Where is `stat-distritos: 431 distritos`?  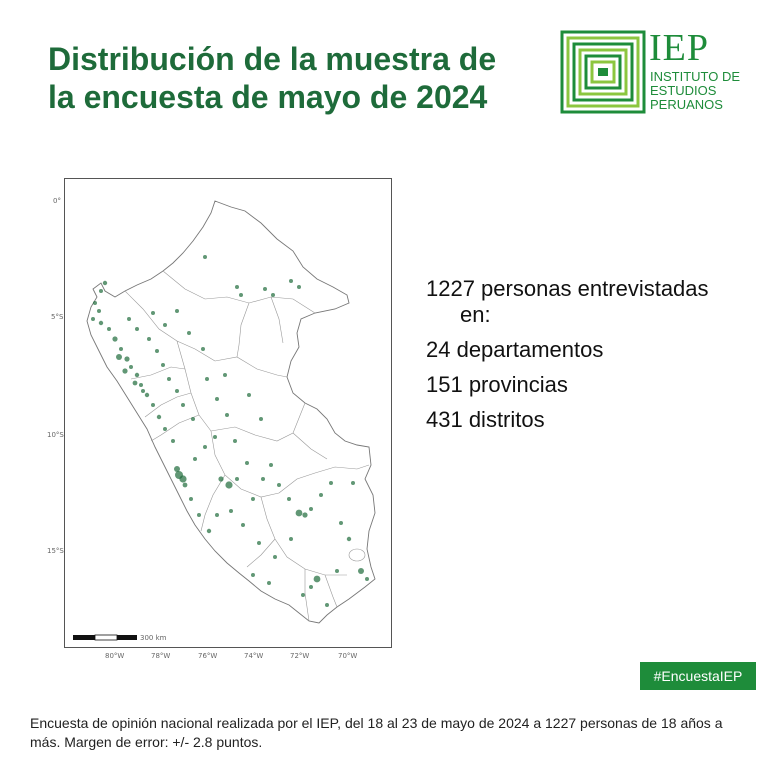
stat-distritos: 431 distritos is located at coordinates (485, 419).